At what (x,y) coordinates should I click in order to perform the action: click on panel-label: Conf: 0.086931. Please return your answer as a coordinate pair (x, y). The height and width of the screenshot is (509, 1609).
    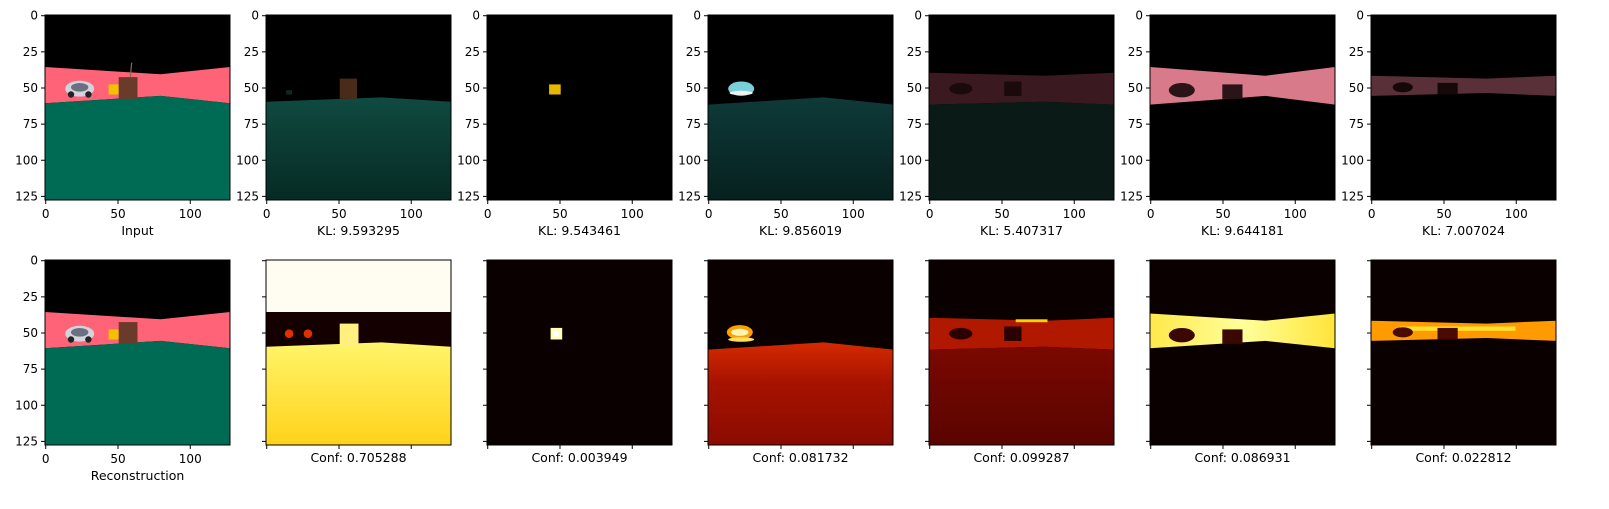
    Looking at the image, I should click on (1242, 457).